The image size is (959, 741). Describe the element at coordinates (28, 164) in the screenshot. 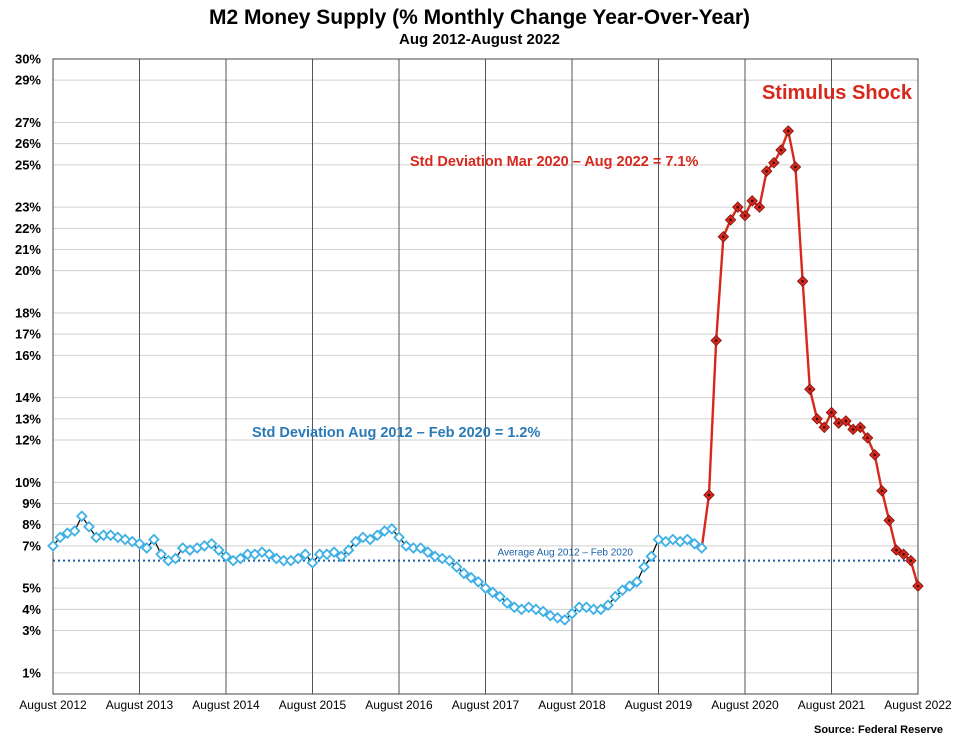

I see `y-tick-label: 25%` at that location.